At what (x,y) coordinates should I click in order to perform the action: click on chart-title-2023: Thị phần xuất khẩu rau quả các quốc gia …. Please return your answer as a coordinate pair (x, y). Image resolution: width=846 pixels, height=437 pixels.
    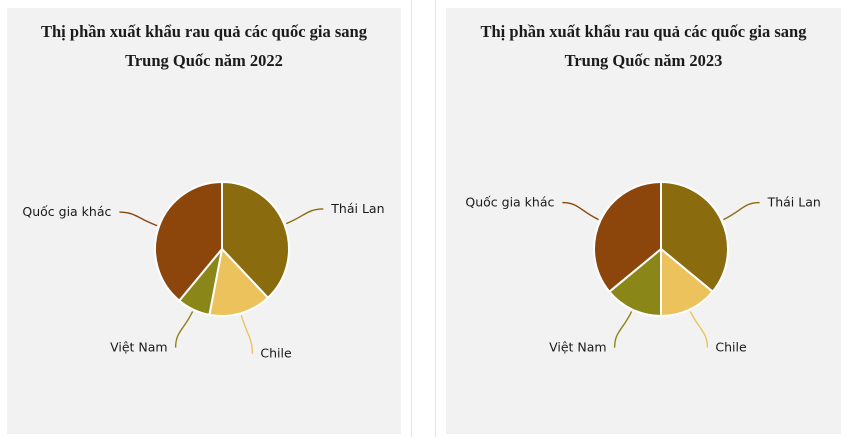
    Looking at the image, I should click on (643, 46).